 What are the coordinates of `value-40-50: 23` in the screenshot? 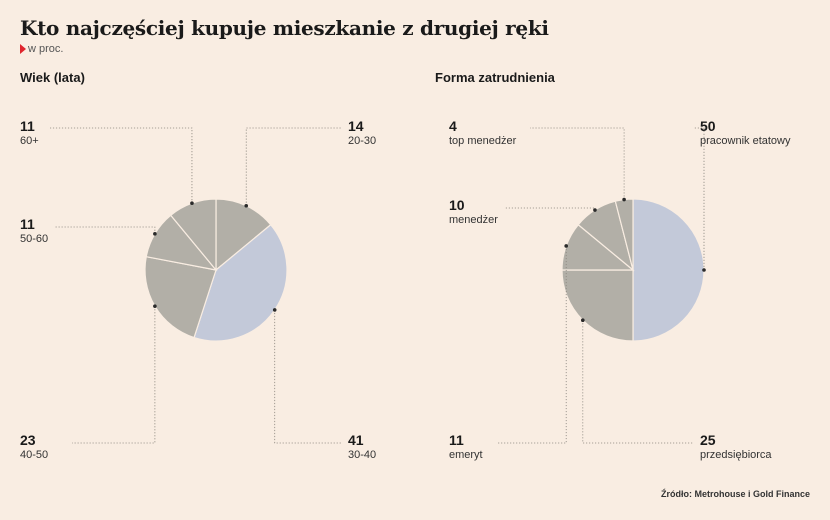 It's located at (28, 440).